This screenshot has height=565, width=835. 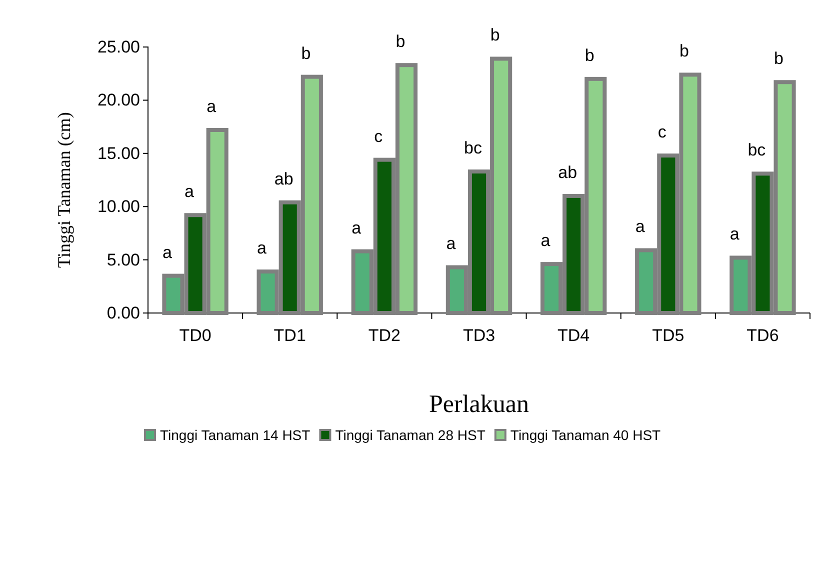 I want to click on x-tick-label: TD2, so click(x=384, y=336).